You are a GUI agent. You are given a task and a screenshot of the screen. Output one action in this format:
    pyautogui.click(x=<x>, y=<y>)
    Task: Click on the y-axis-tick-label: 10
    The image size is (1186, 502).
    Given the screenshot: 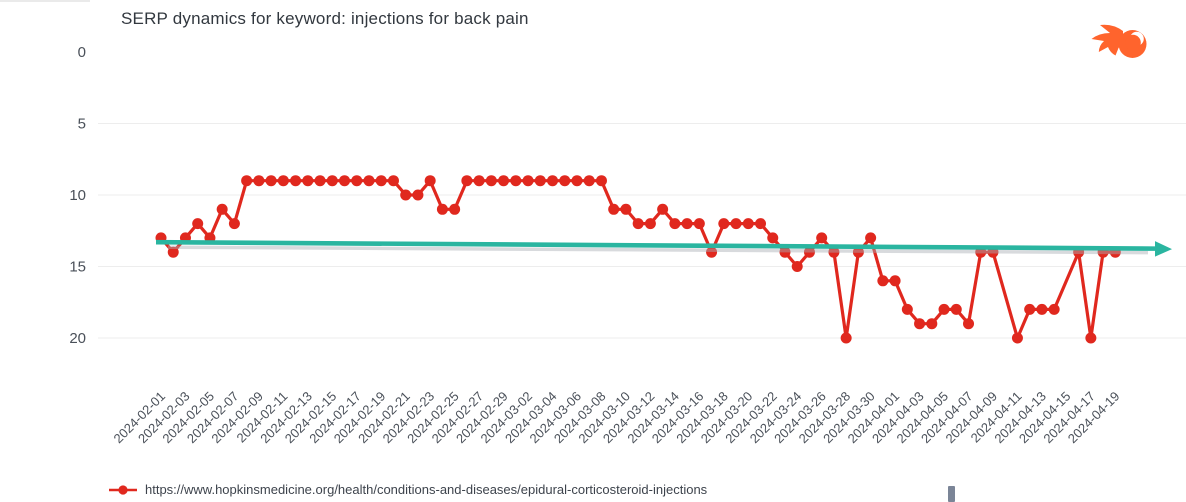 What is the action you would take?
    pyautogui.click(x=77, y=195)
    